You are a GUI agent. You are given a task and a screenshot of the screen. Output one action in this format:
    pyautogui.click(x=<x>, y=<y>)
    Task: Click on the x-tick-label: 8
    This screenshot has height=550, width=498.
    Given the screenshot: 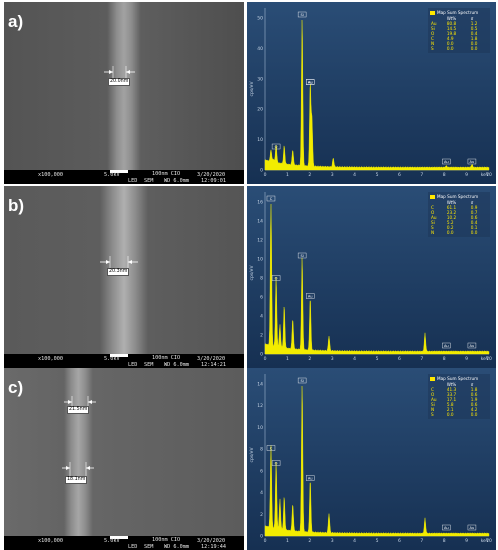 What is the action you would take?
    pyautogui.click(x=444, y=359)
    